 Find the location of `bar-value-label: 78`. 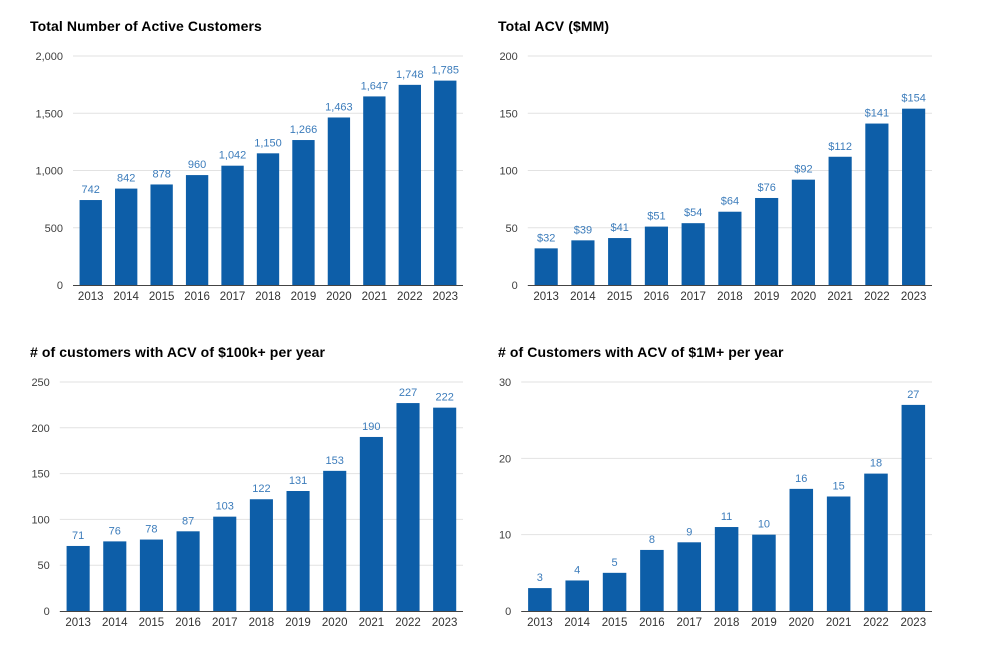

bar-value-label: 78 is located at coordinates (151, 530).